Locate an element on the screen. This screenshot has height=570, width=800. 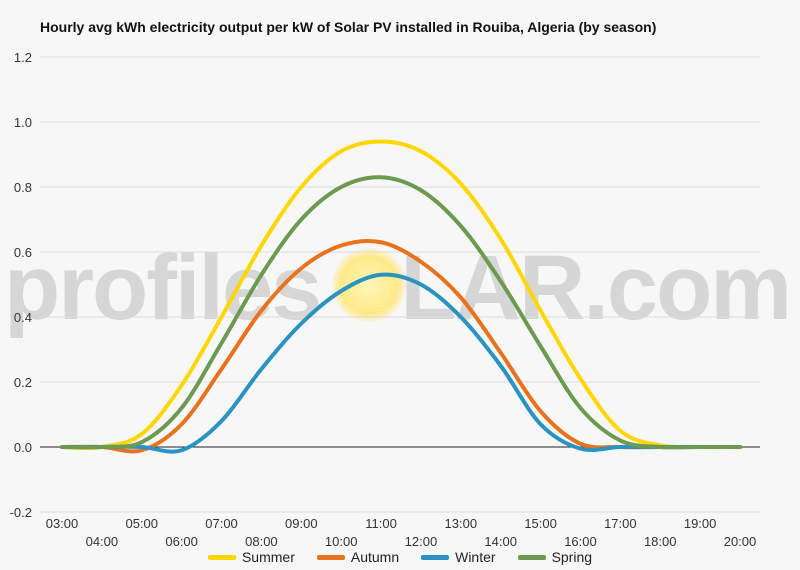
x-tick-label: 12:00 is located at coordinates (421, 541).